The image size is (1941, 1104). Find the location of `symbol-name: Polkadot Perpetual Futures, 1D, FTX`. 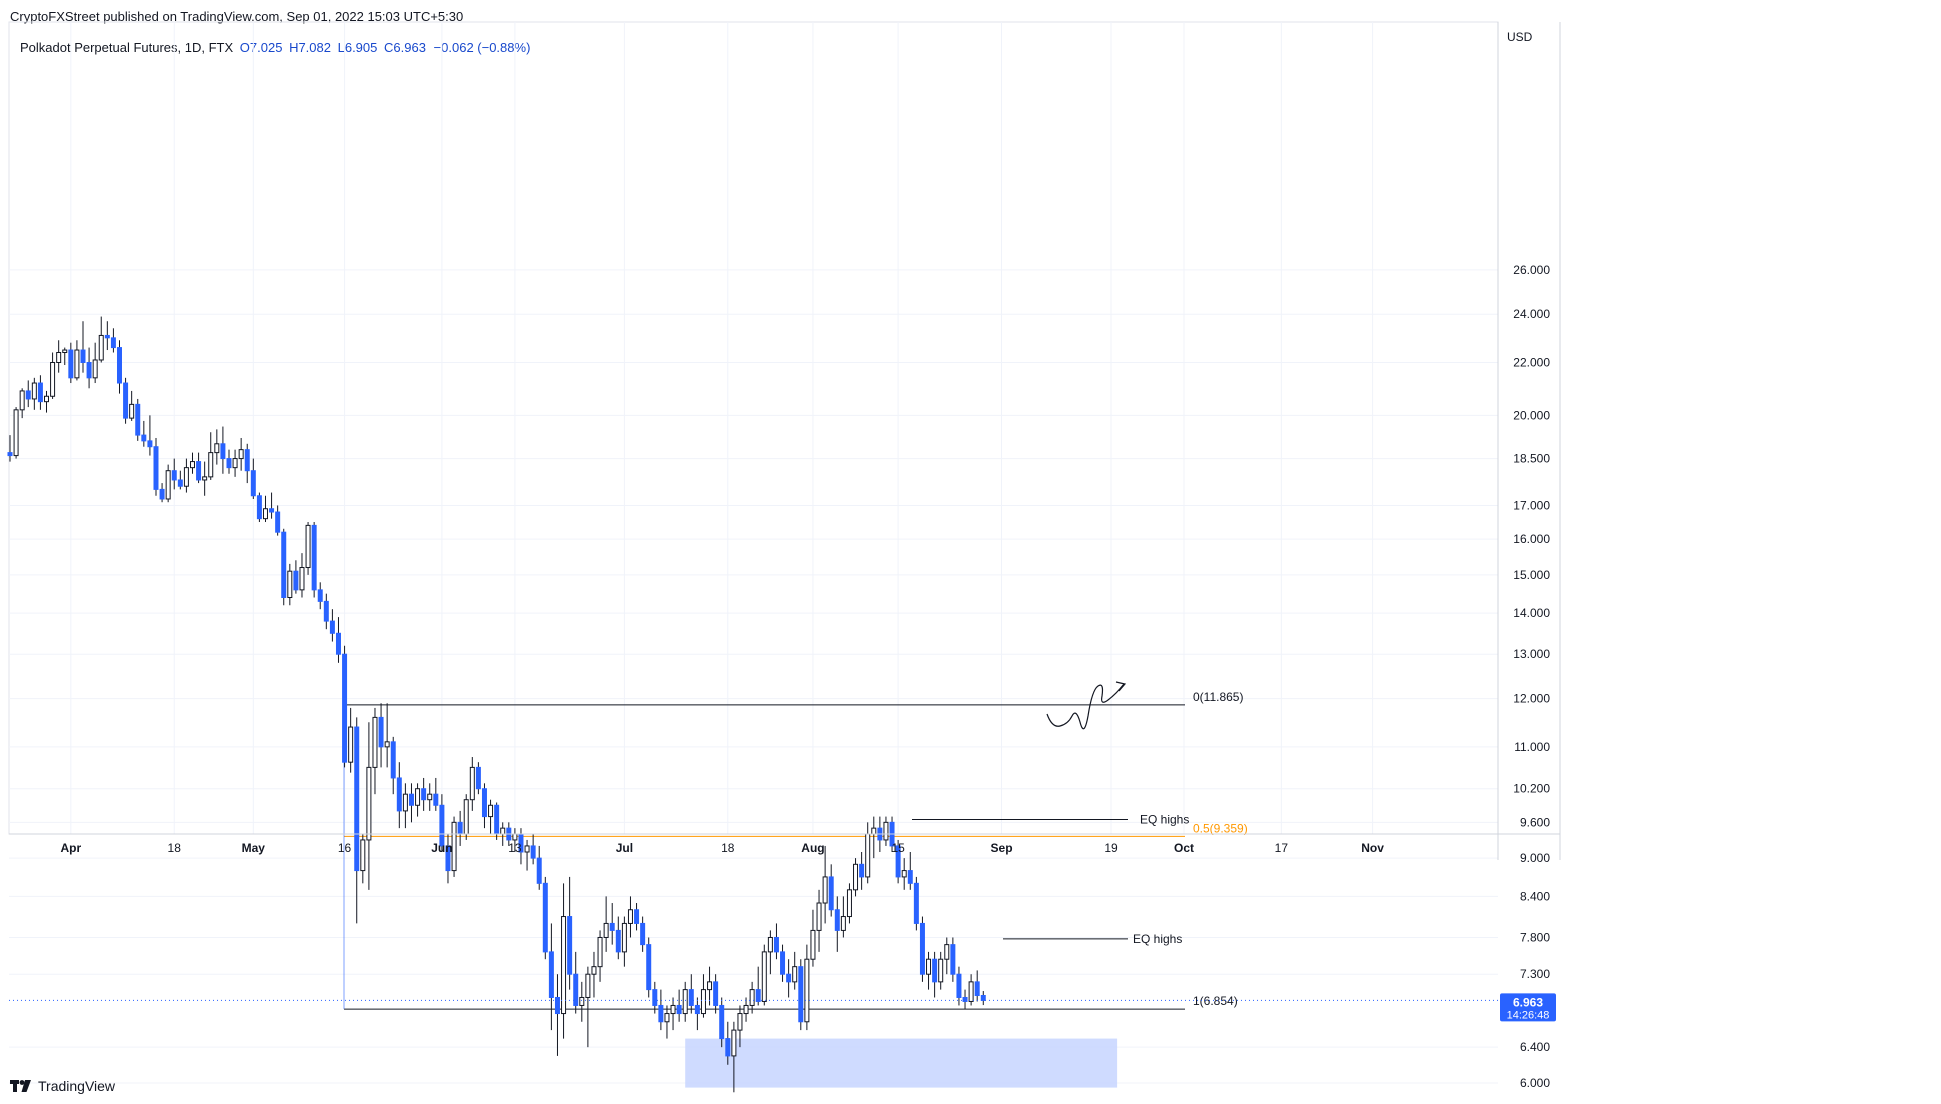

symbol-name: Polkadot Perpetual Futures, 1D, FTX is located at coordinates (127, 47).